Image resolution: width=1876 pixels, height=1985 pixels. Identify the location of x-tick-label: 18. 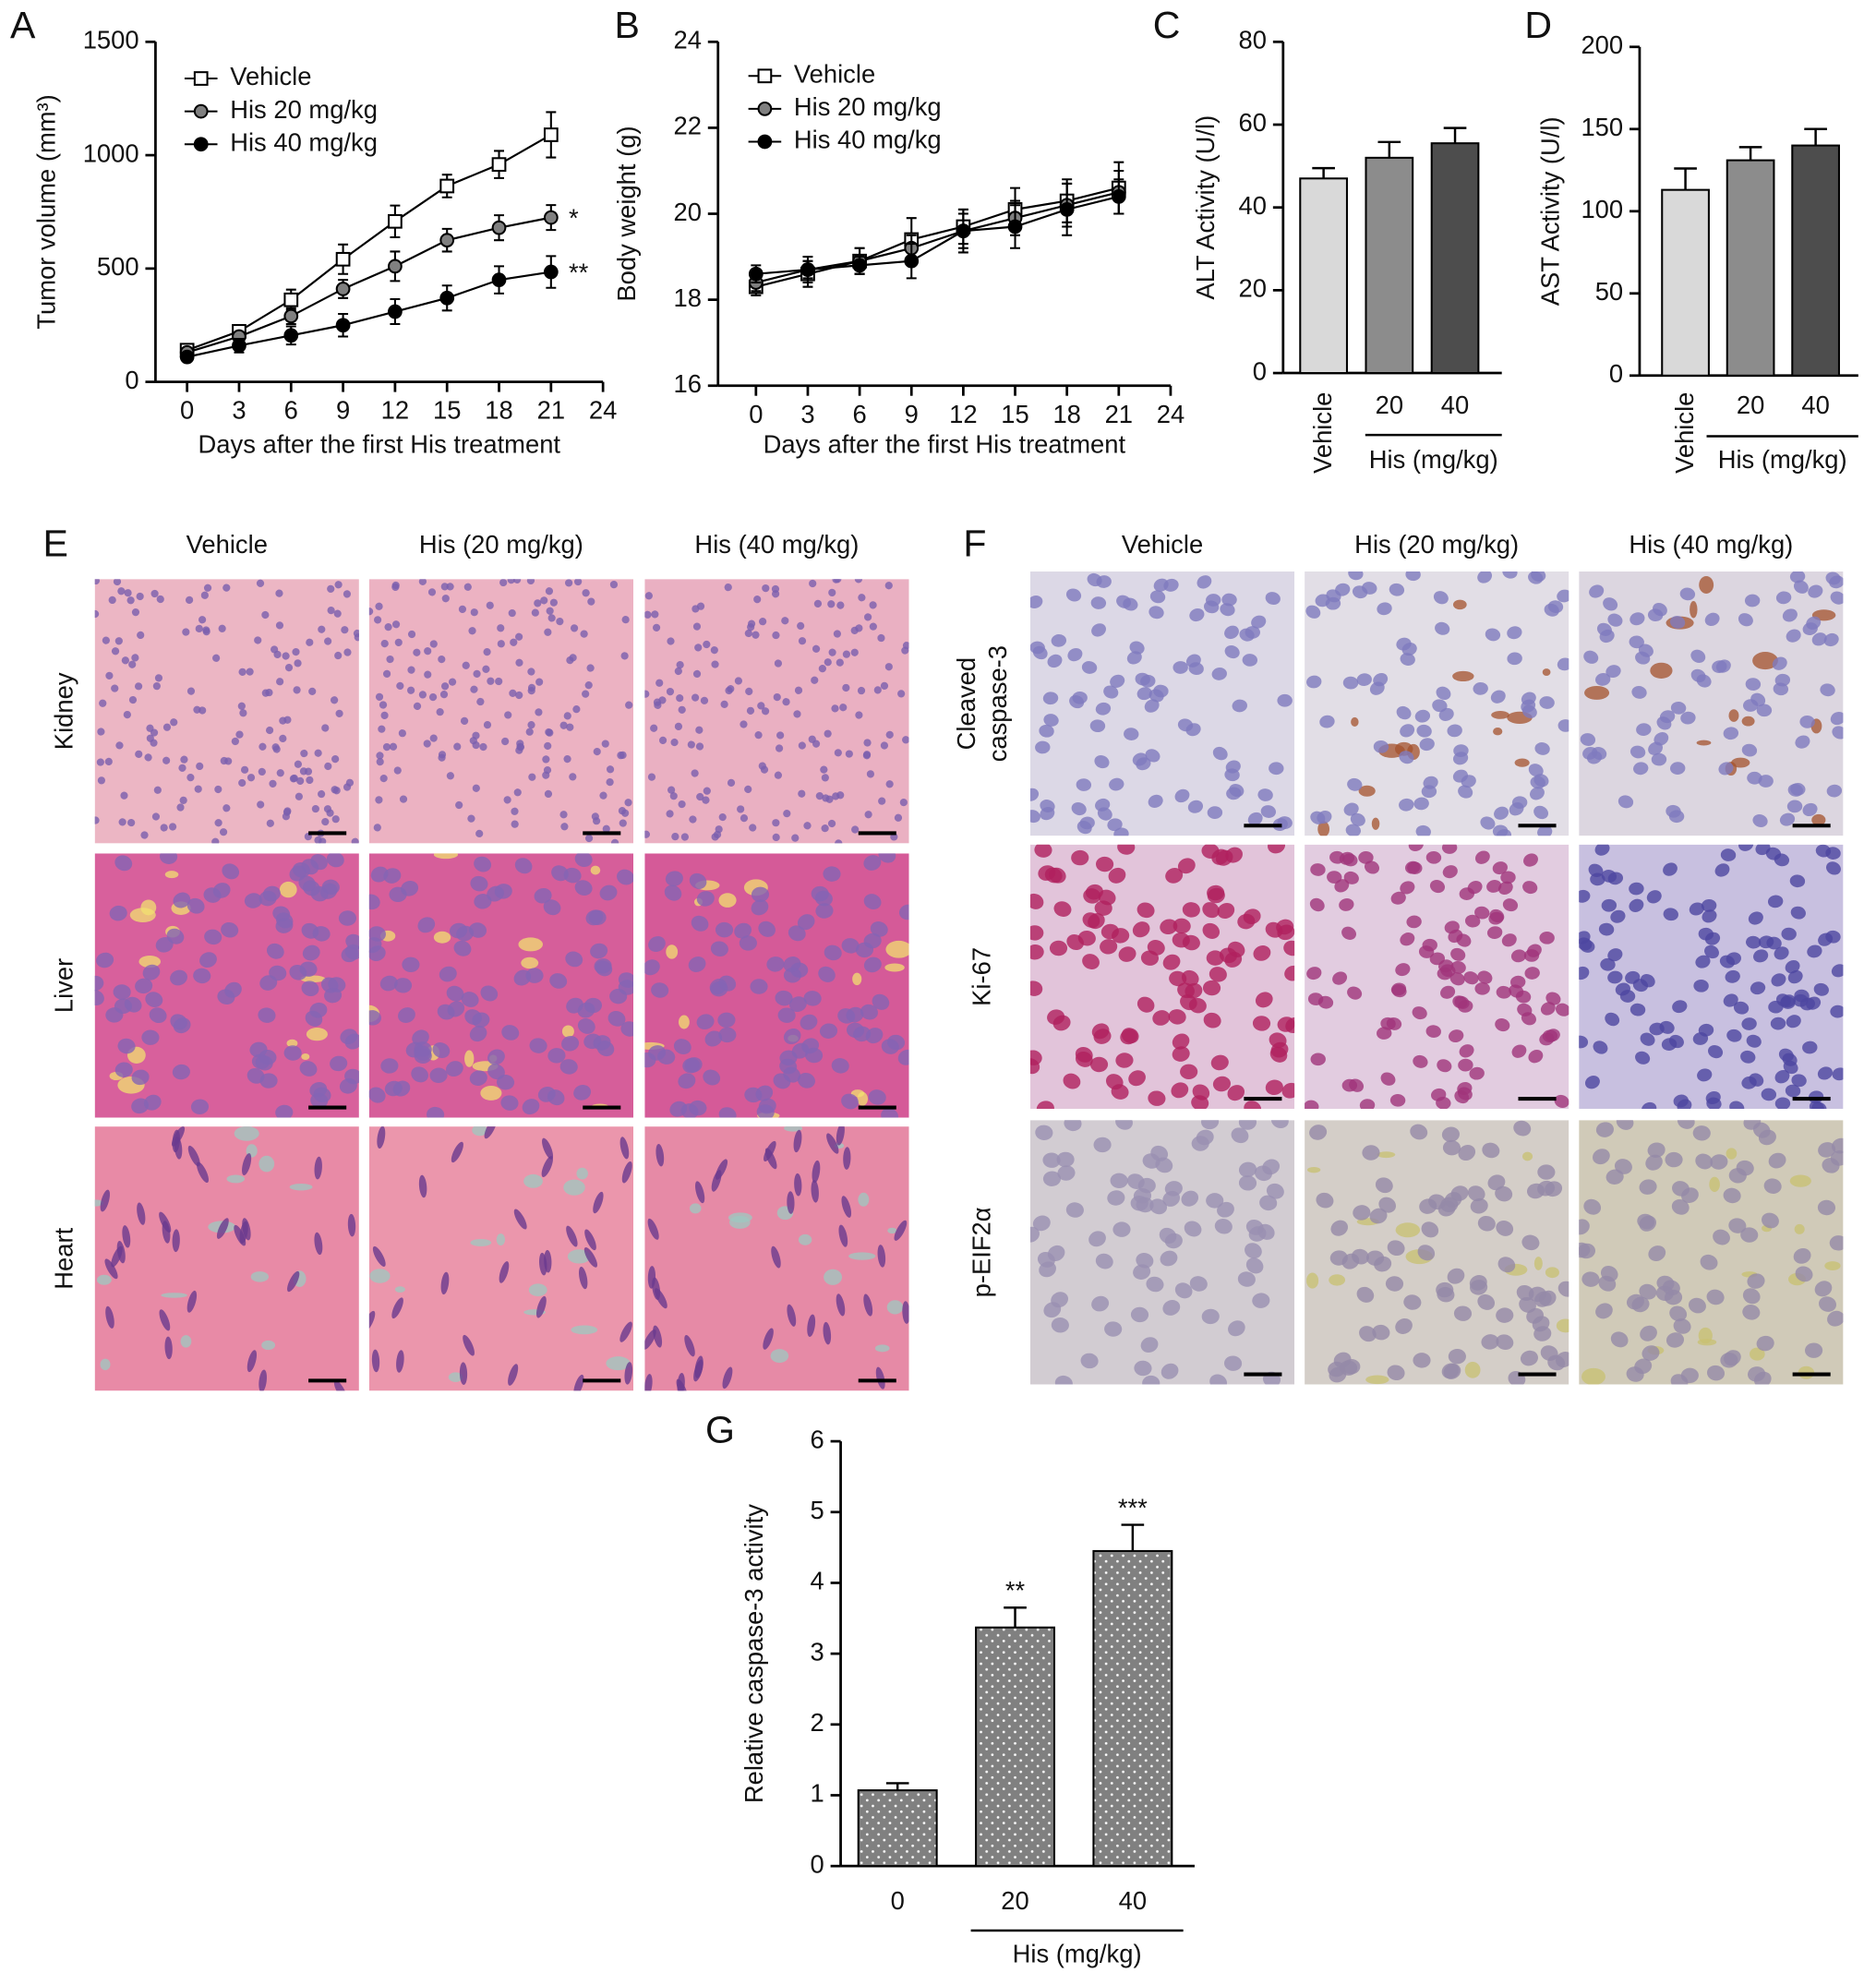
(498, 410).